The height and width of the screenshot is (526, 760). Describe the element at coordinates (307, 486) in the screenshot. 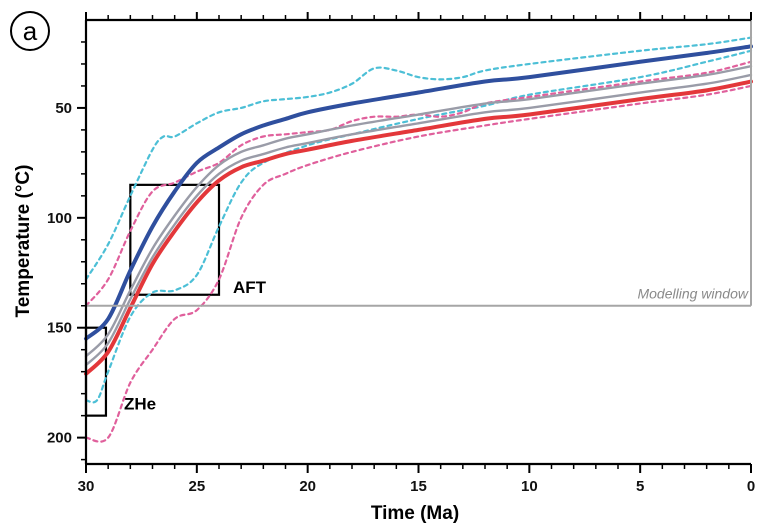

I see `x-tick-label: 20` at that location.